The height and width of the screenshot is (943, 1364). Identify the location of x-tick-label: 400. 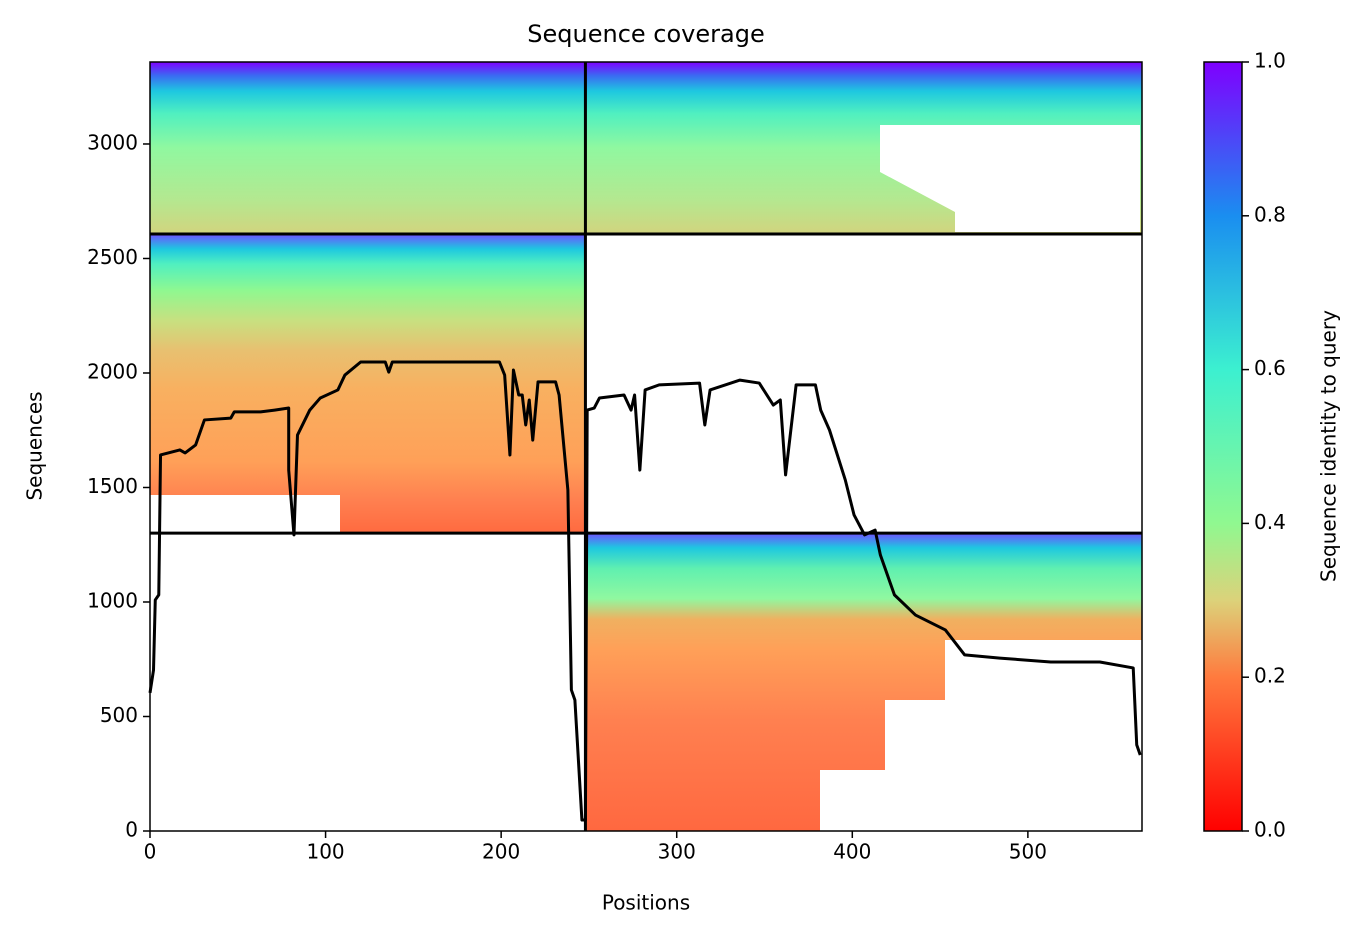
(852, 852).